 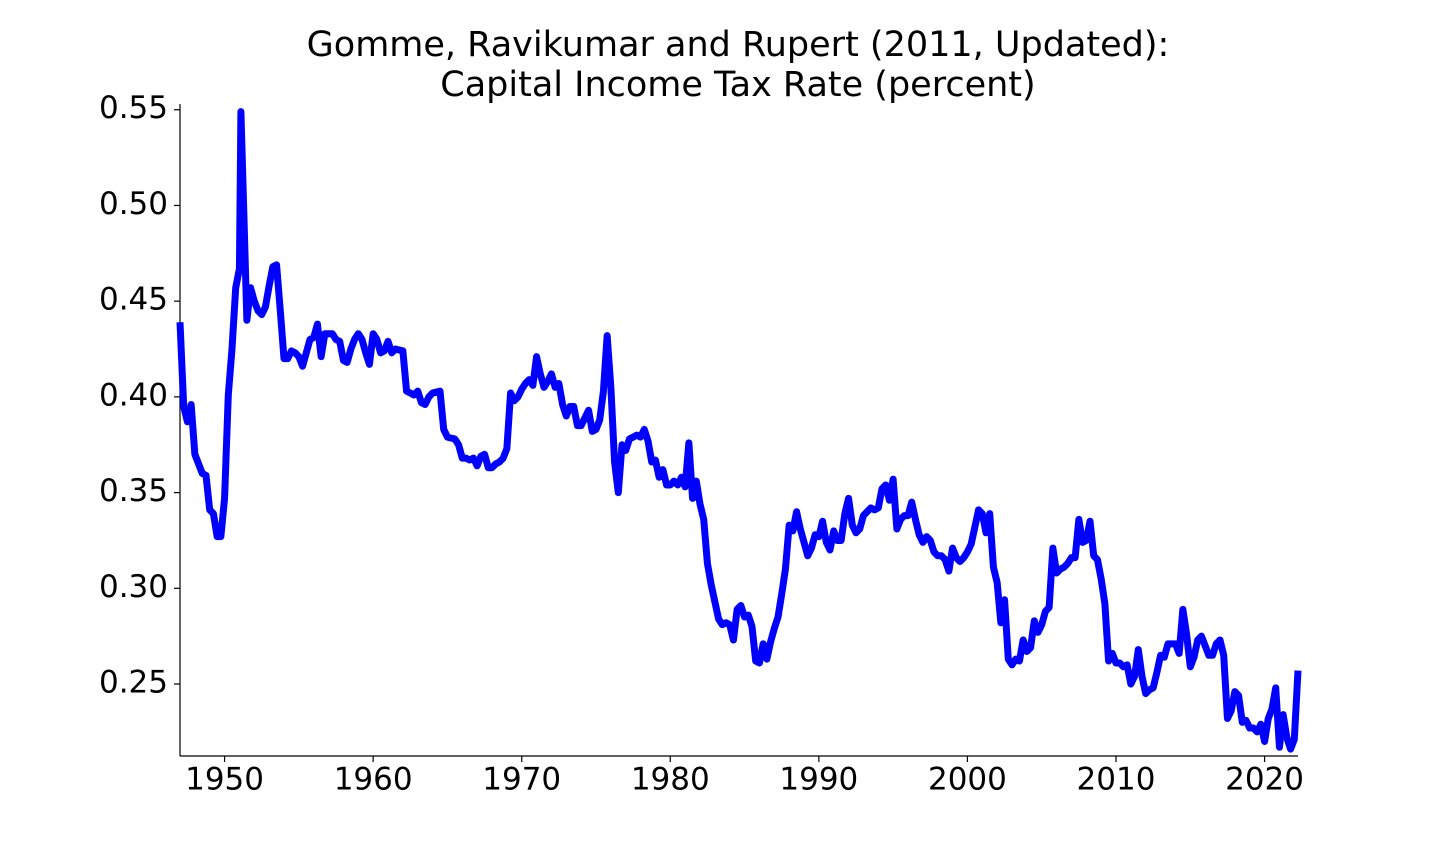 What do you see at coordinates (818, 780) in the screenshot?
I see `x-tick-label: 1990` at bounding box center [818, 780].